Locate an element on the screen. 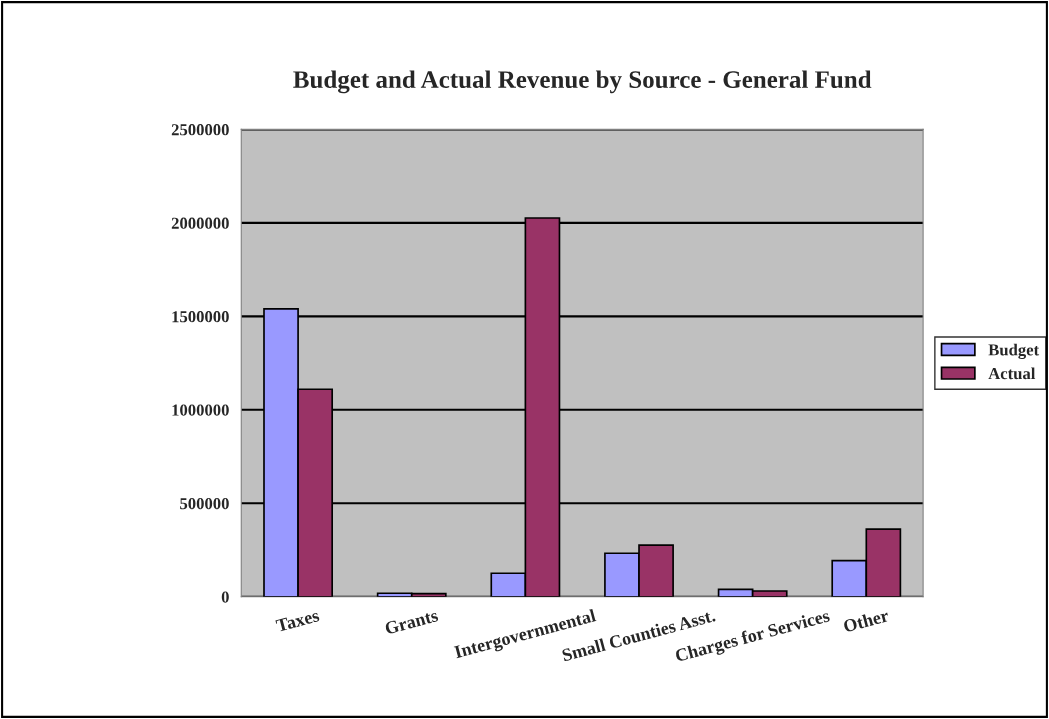 The height and width of the screenshot is (719, 1049). legend-label: Budget is located at coordinates (1014, 351).